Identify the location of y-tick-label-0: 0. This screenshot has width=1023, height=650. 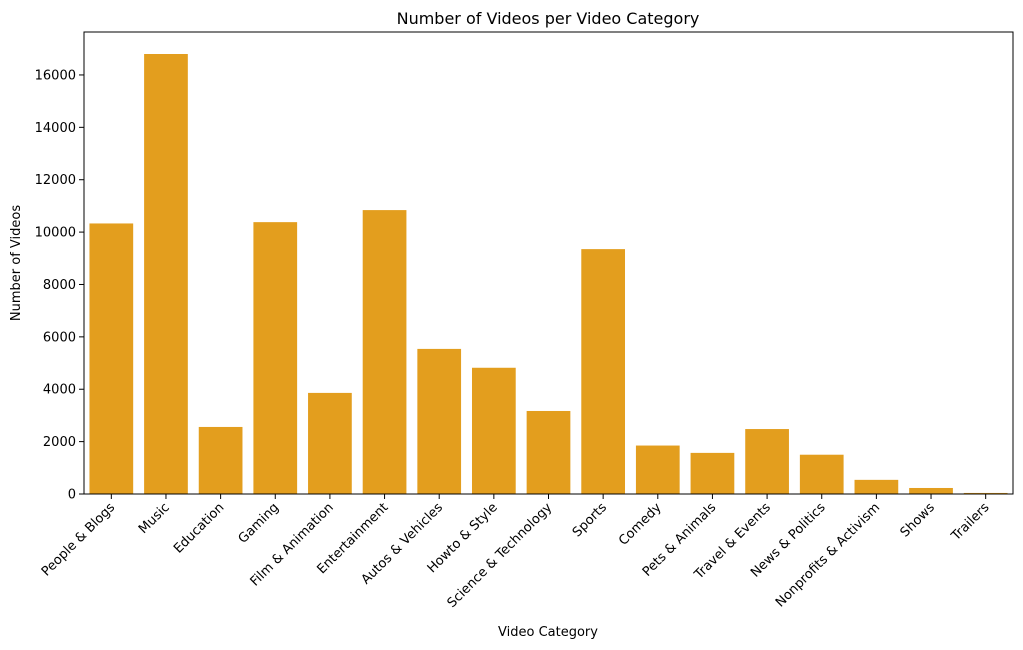
(72, 495).